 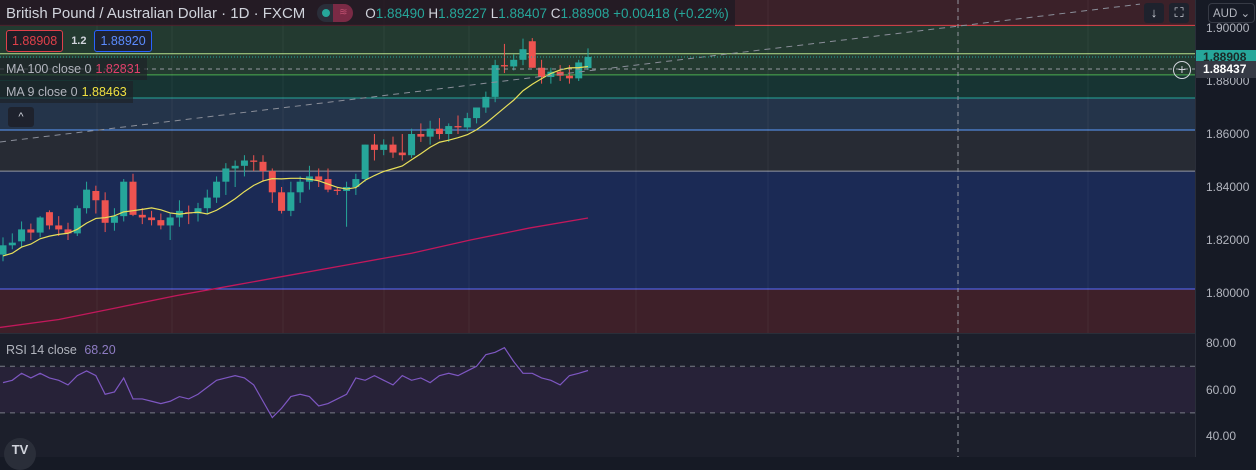 What do you see at coordinates (326, 13) in the screenshot?
I see `market-open-icon` at bounding box center [326, 13].